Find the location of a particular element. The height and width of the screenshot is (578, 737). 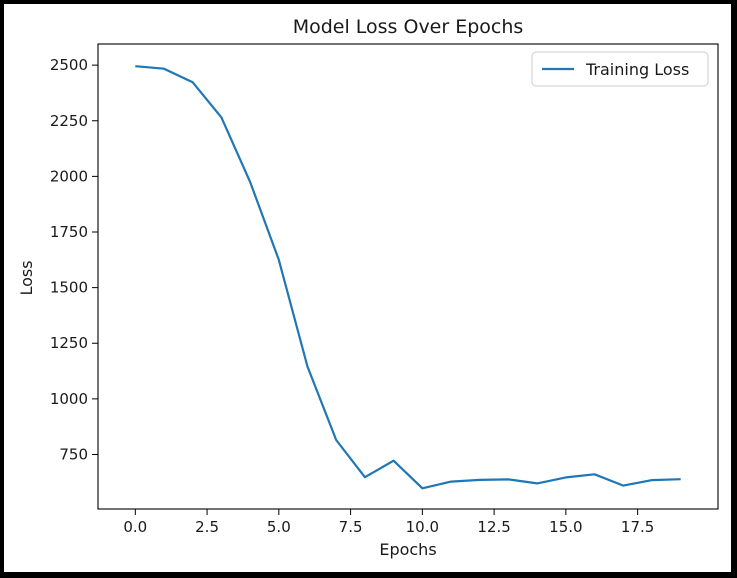

legend-label: Training Loss is located at coordinates (637, 69).